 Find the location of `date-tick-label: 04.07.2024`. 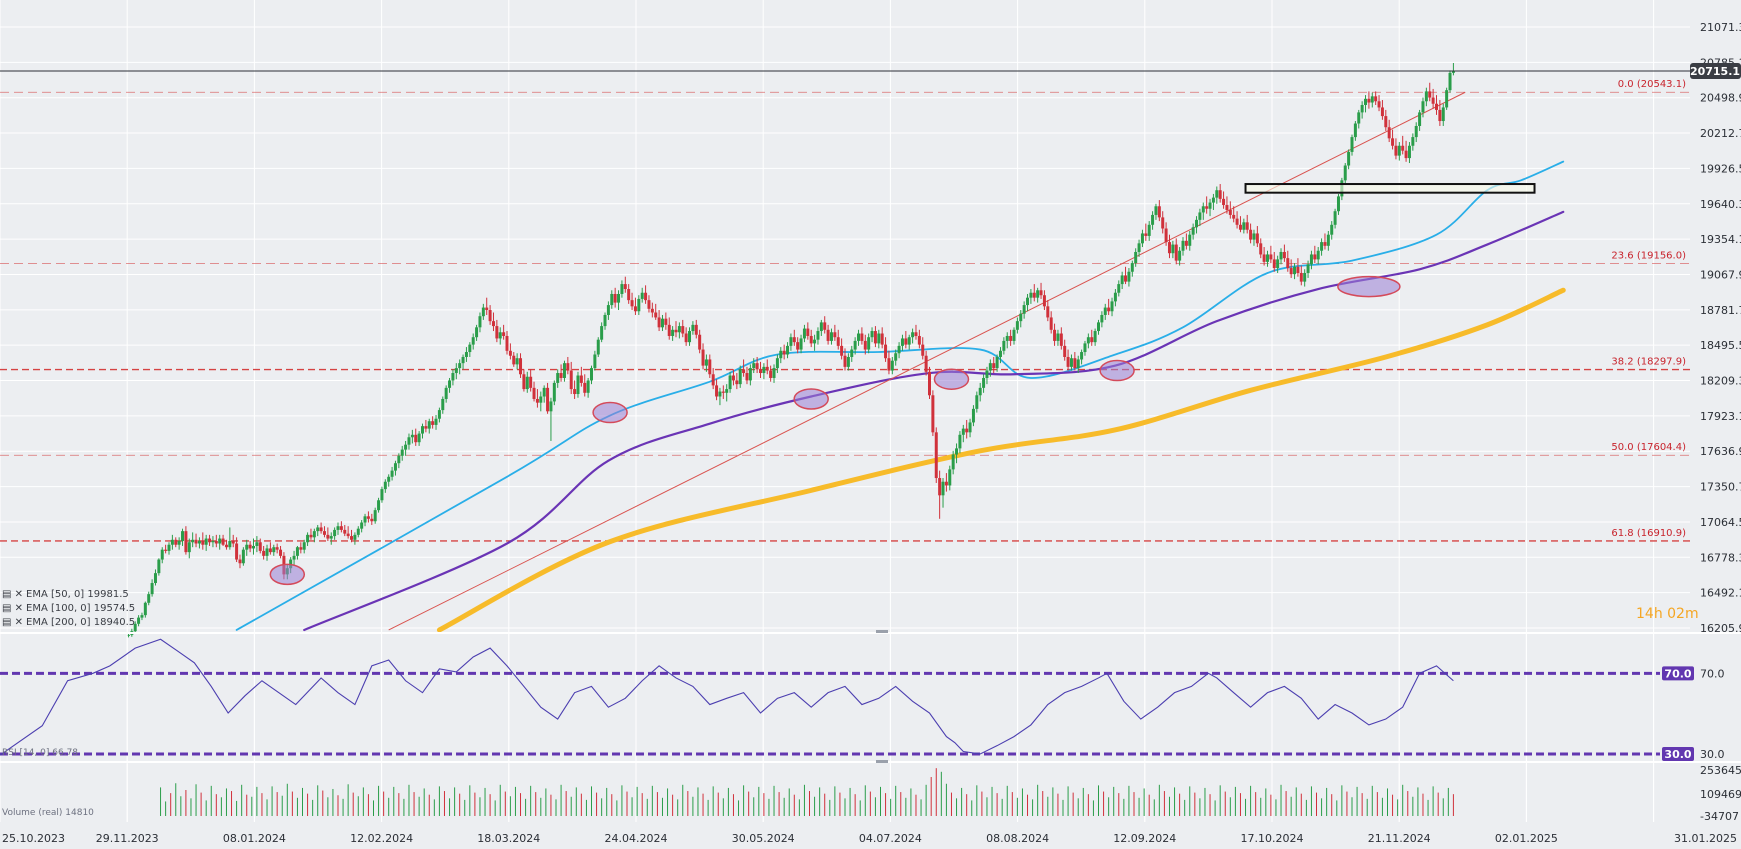

date-tick-label: 04.07.2024 is located at coordinates (890, 838).